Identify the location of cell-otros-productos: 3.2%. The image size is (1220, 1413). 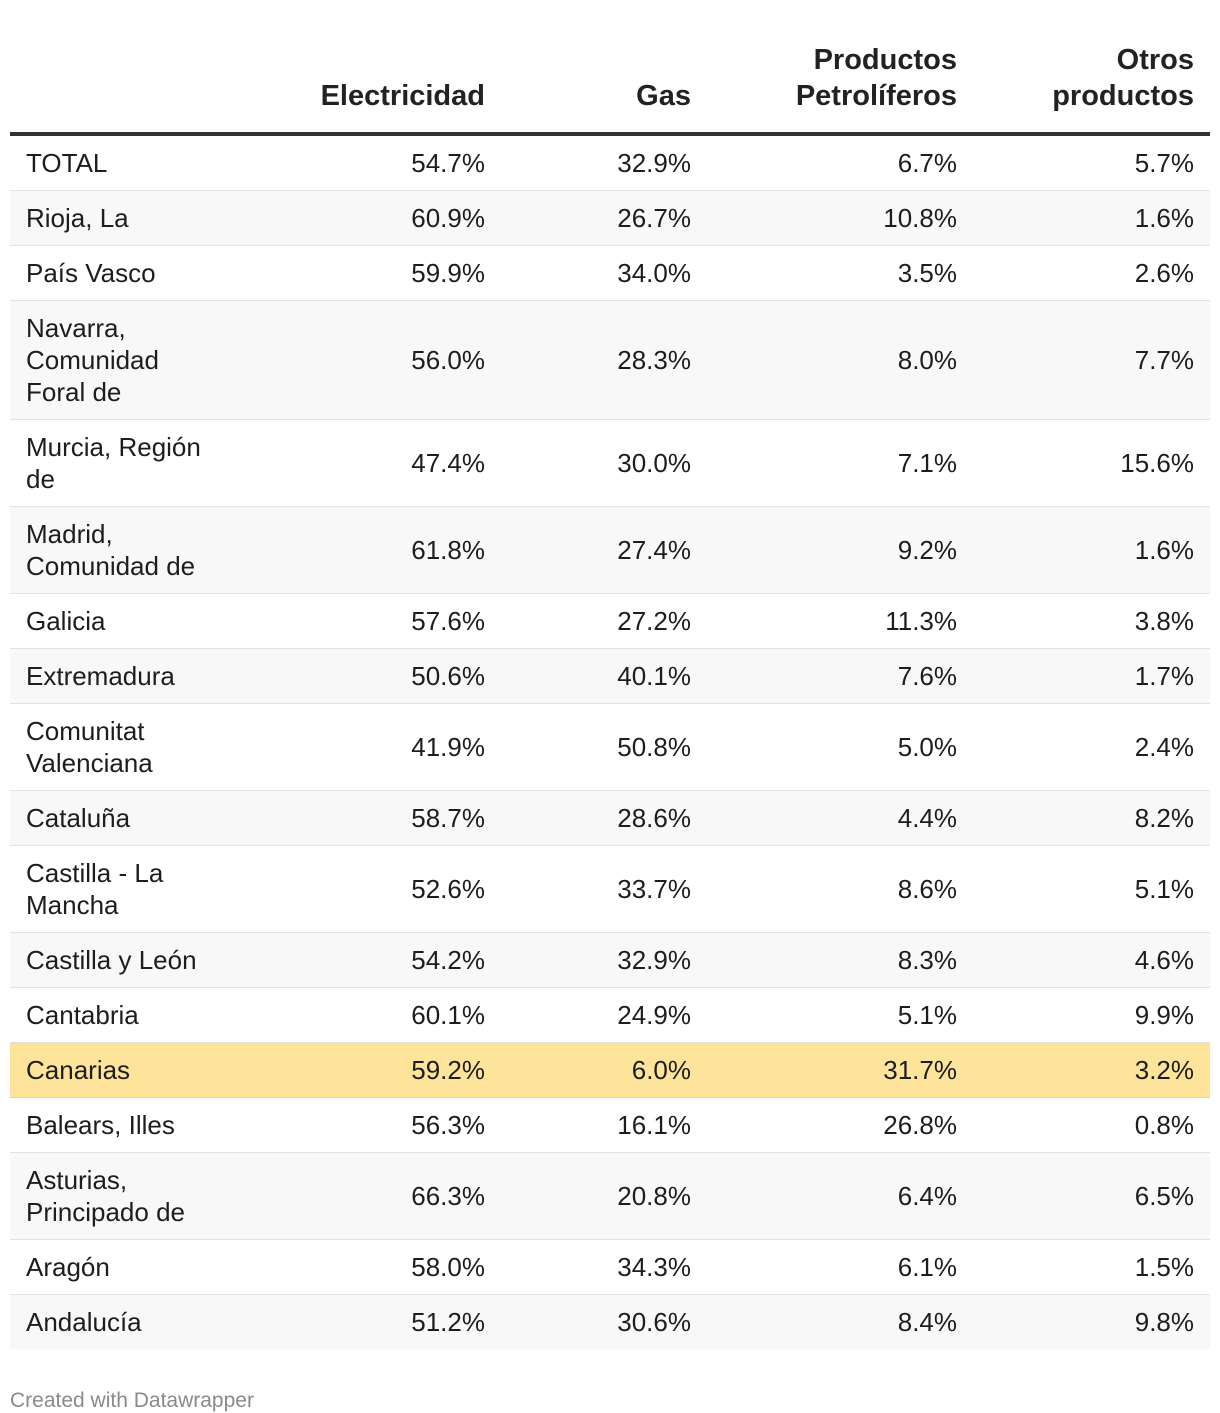
(1091, 1070).